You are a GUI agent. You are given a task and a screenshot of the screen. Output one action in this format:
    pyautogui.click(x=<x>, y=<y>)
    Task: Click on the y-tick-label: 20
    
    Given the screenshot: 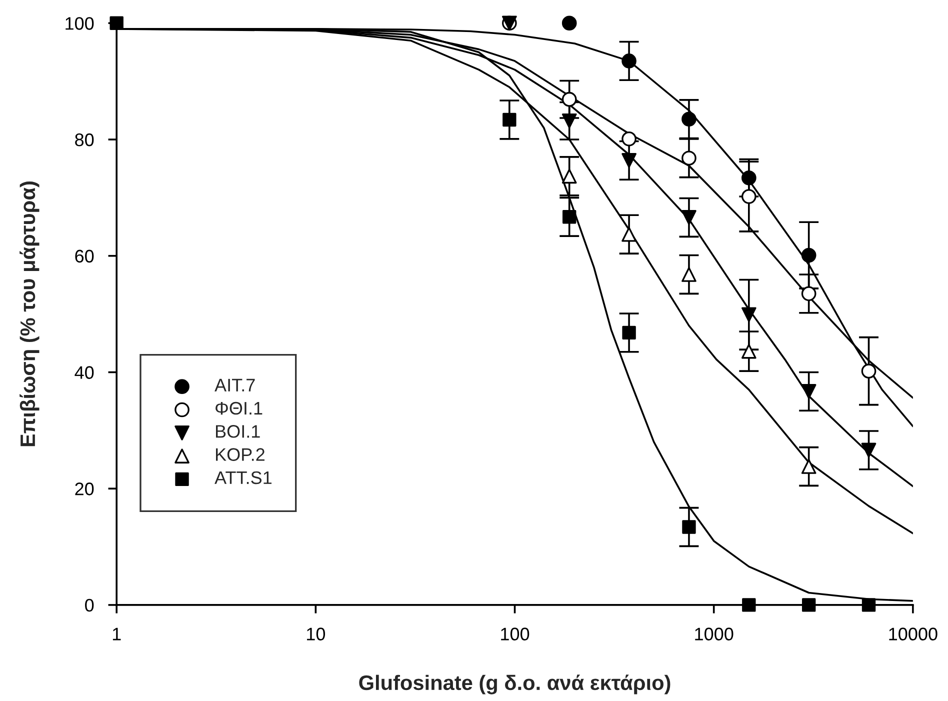 What is the action you would take?
    pyautogui.click(x=84, y=489)
    